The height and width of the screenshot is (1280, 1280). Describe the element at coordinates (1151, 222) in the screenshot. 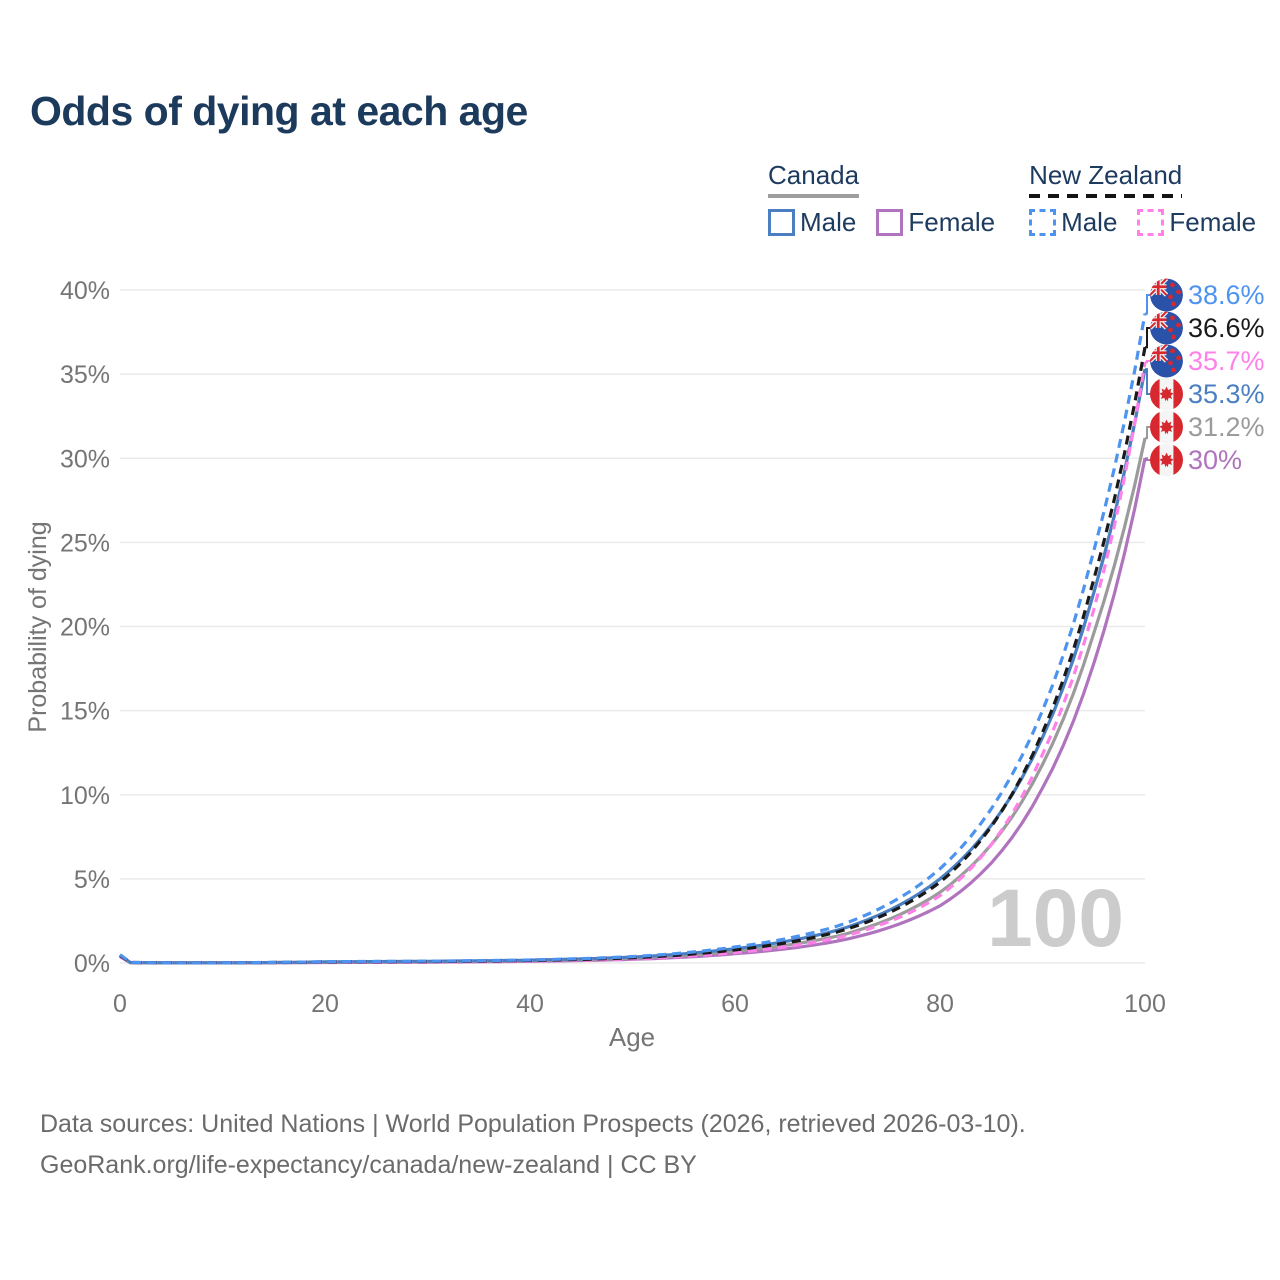

I see `nz-female-swatch-icon` at that location.